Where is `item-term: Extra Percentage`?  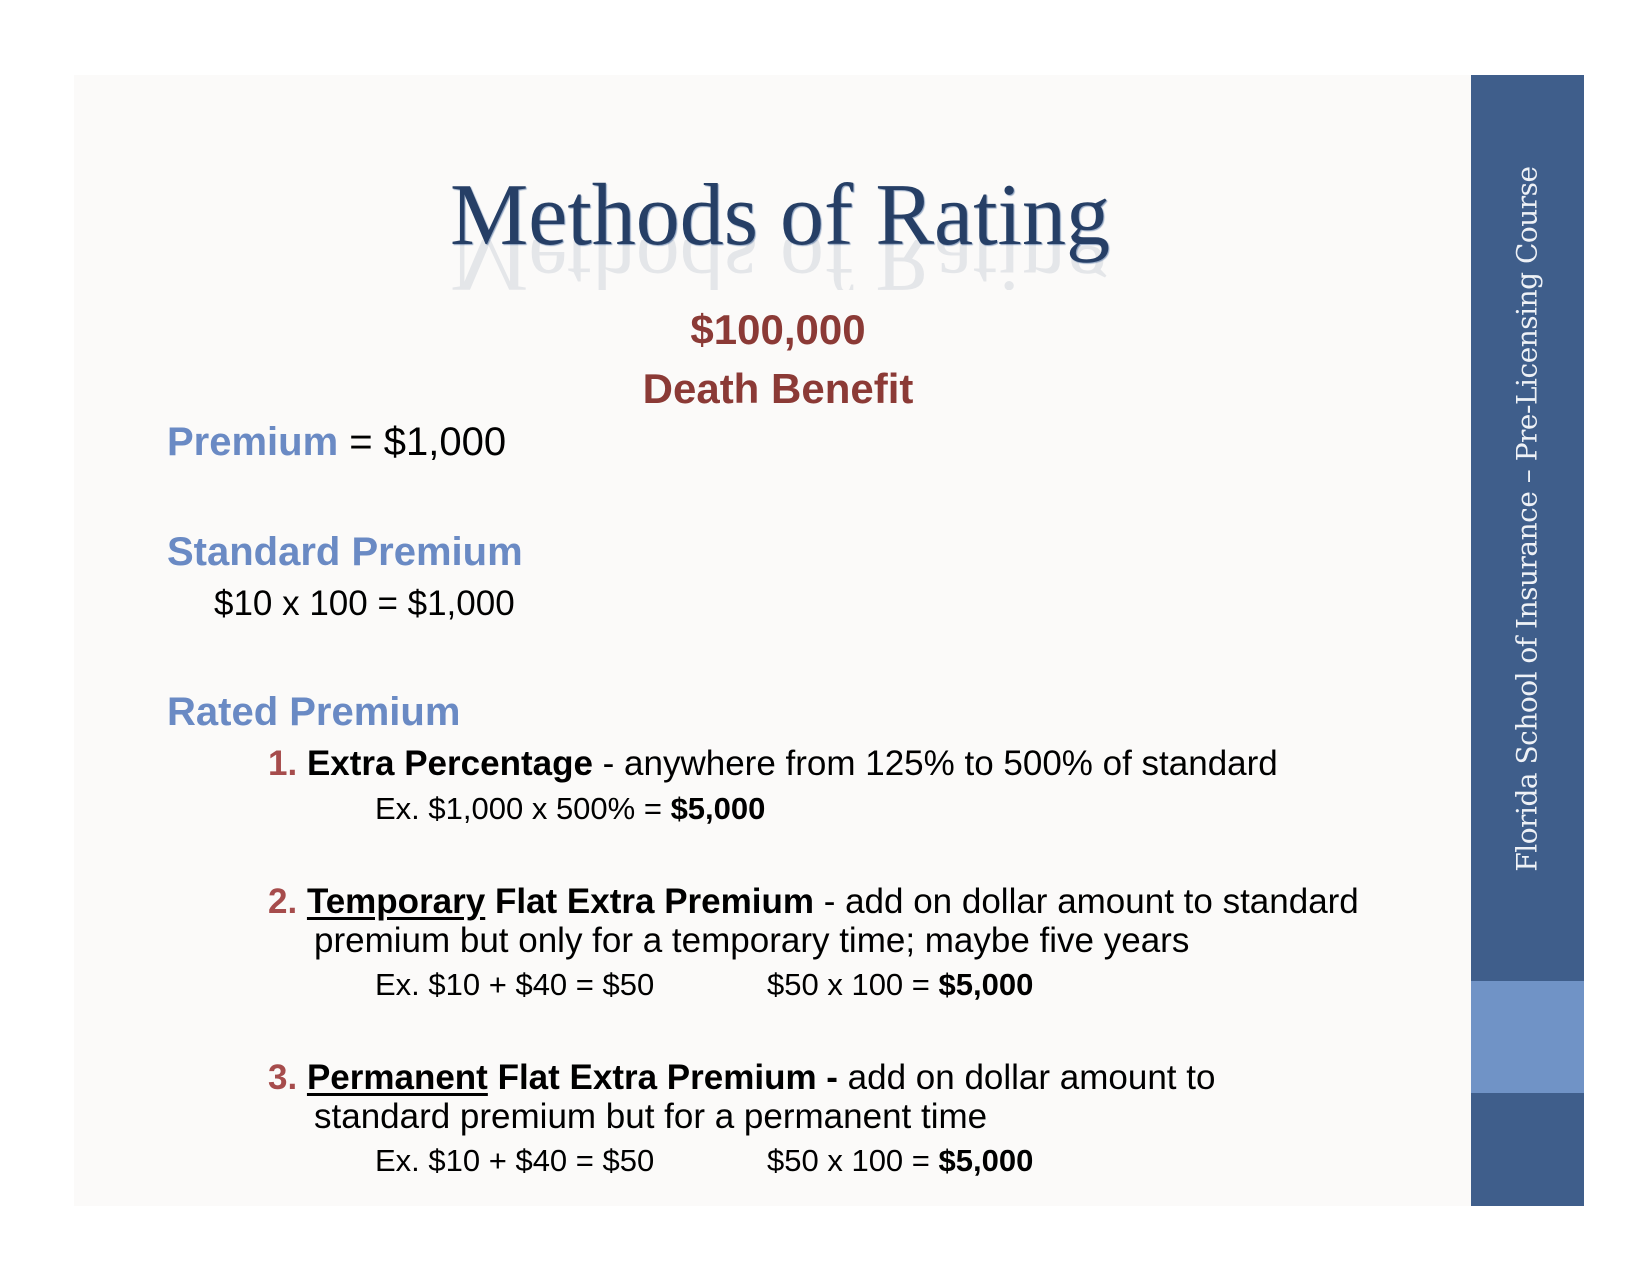
item-term: Extra Percentage is located at coordinates (449, 763).